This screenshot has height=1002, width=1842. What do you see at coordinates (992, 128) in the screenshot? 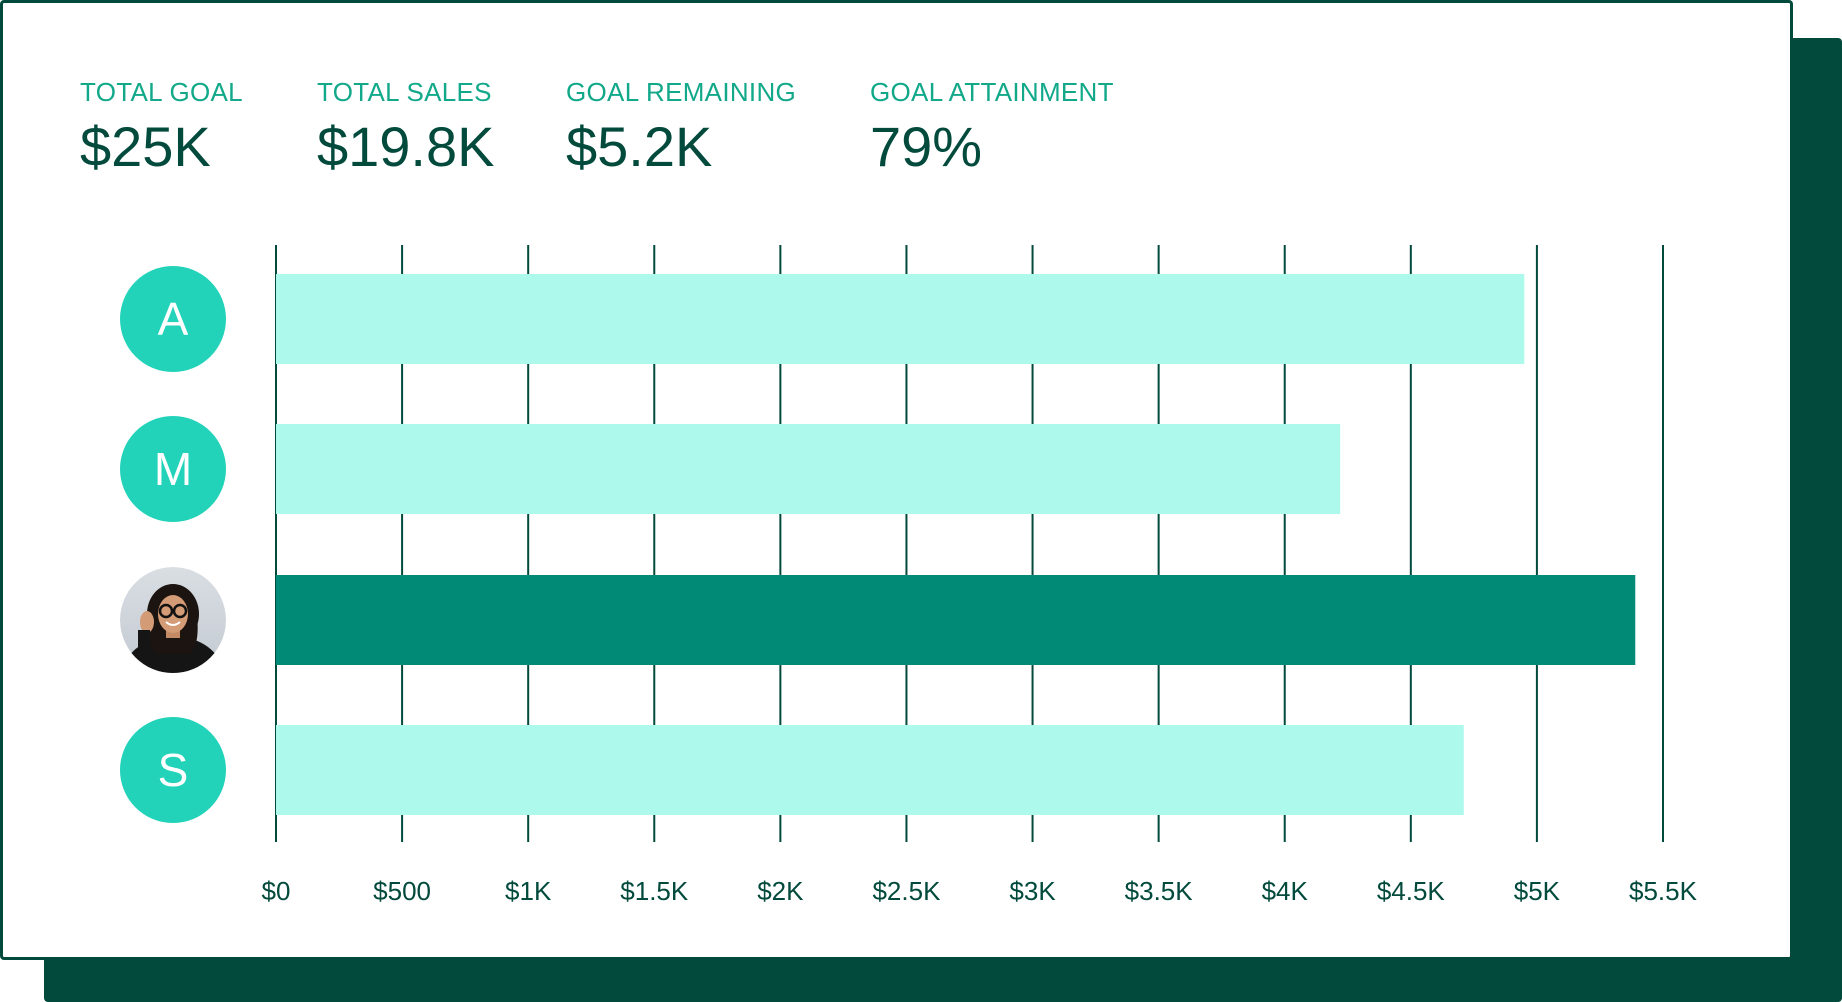
I see `kpi-goal-attainment: GOAL ATTAINMENT 79%` at bounding box center [992, 128].